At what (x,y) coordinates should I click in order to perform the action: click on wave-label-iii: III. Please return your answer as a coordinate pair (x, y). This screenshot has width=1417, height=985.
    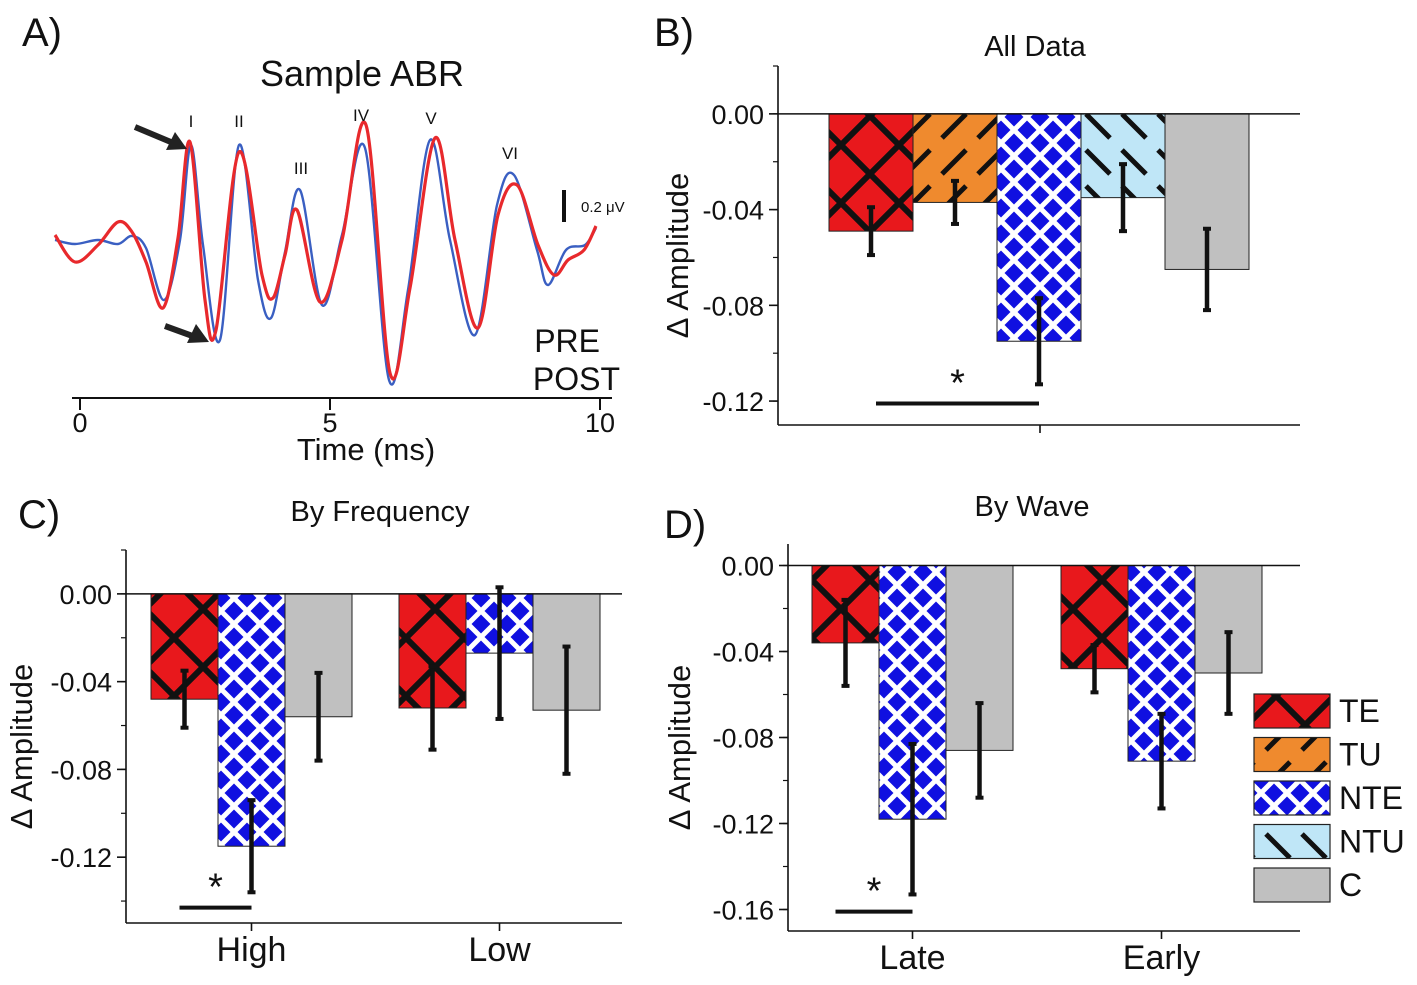
    Looking at the image, I should click on (301, 168).